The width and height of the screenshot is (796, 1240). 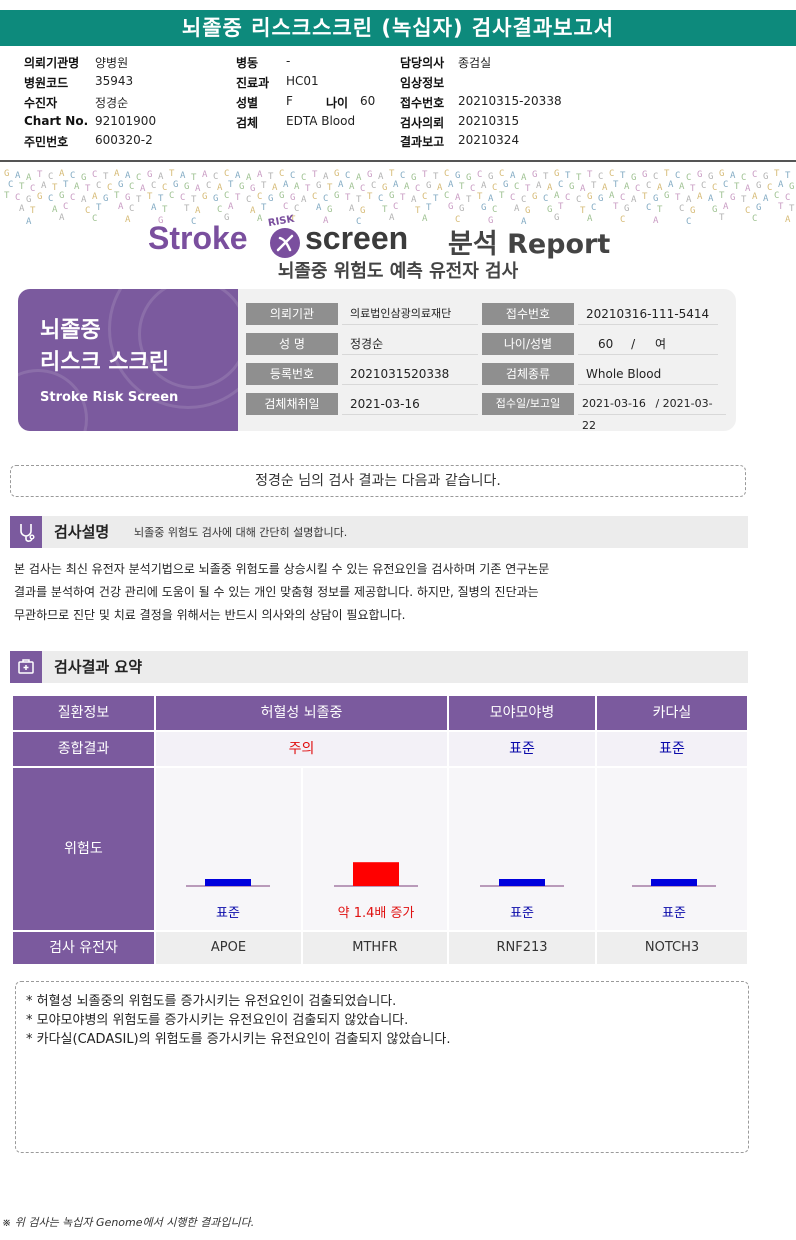 I want to click on overall-result-moyamoya: 표준, so click(x=522, y=749).